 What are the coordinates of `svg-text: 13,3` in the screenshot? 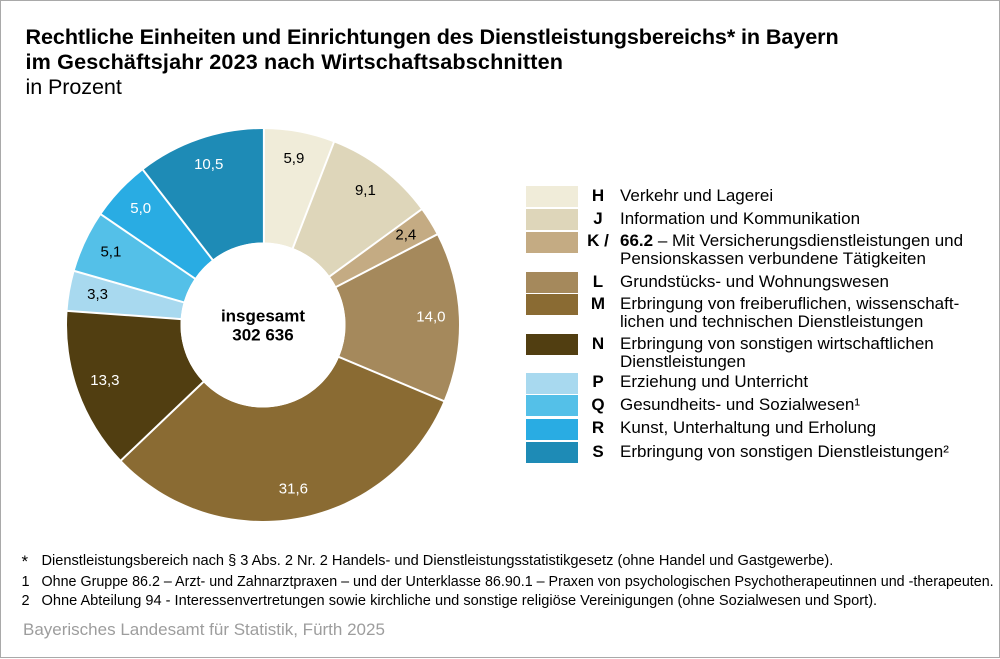 It's located at (104, 380).